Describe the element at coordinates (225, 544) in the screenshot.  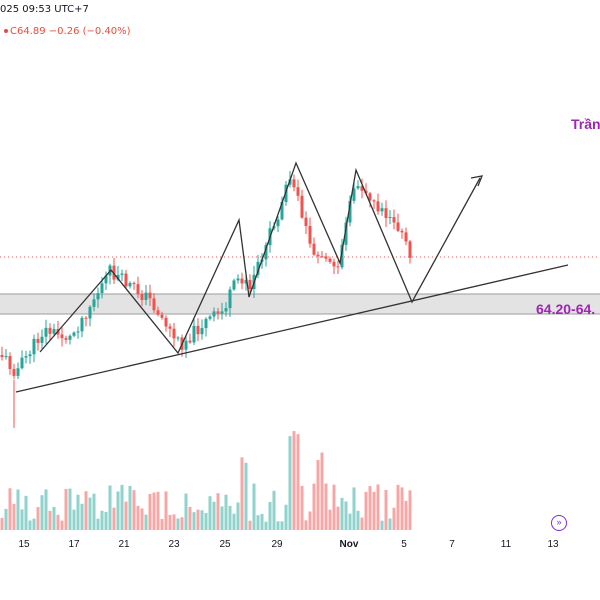
I see `x-tick-label: 25` at that location.